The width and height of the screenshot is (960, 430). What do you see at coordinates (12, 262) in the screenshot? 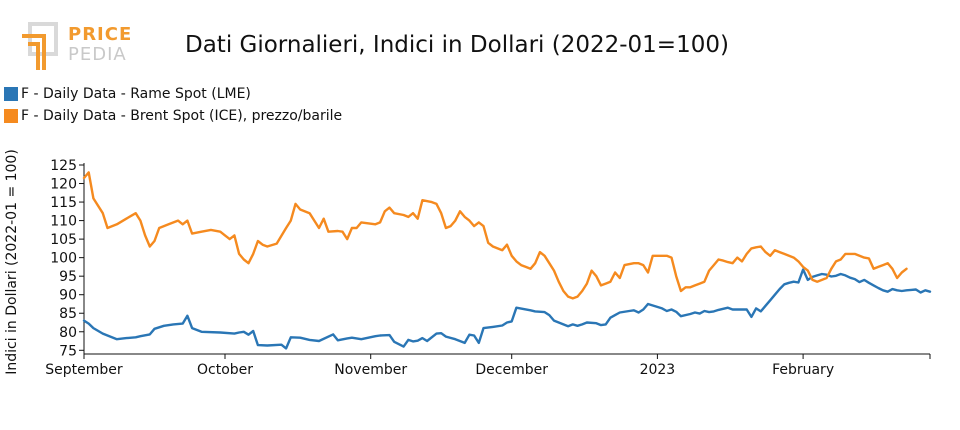
I see `y-axis-label: Indici in Dollari (2022-01 = 100)` at bounding box center [12, 262].